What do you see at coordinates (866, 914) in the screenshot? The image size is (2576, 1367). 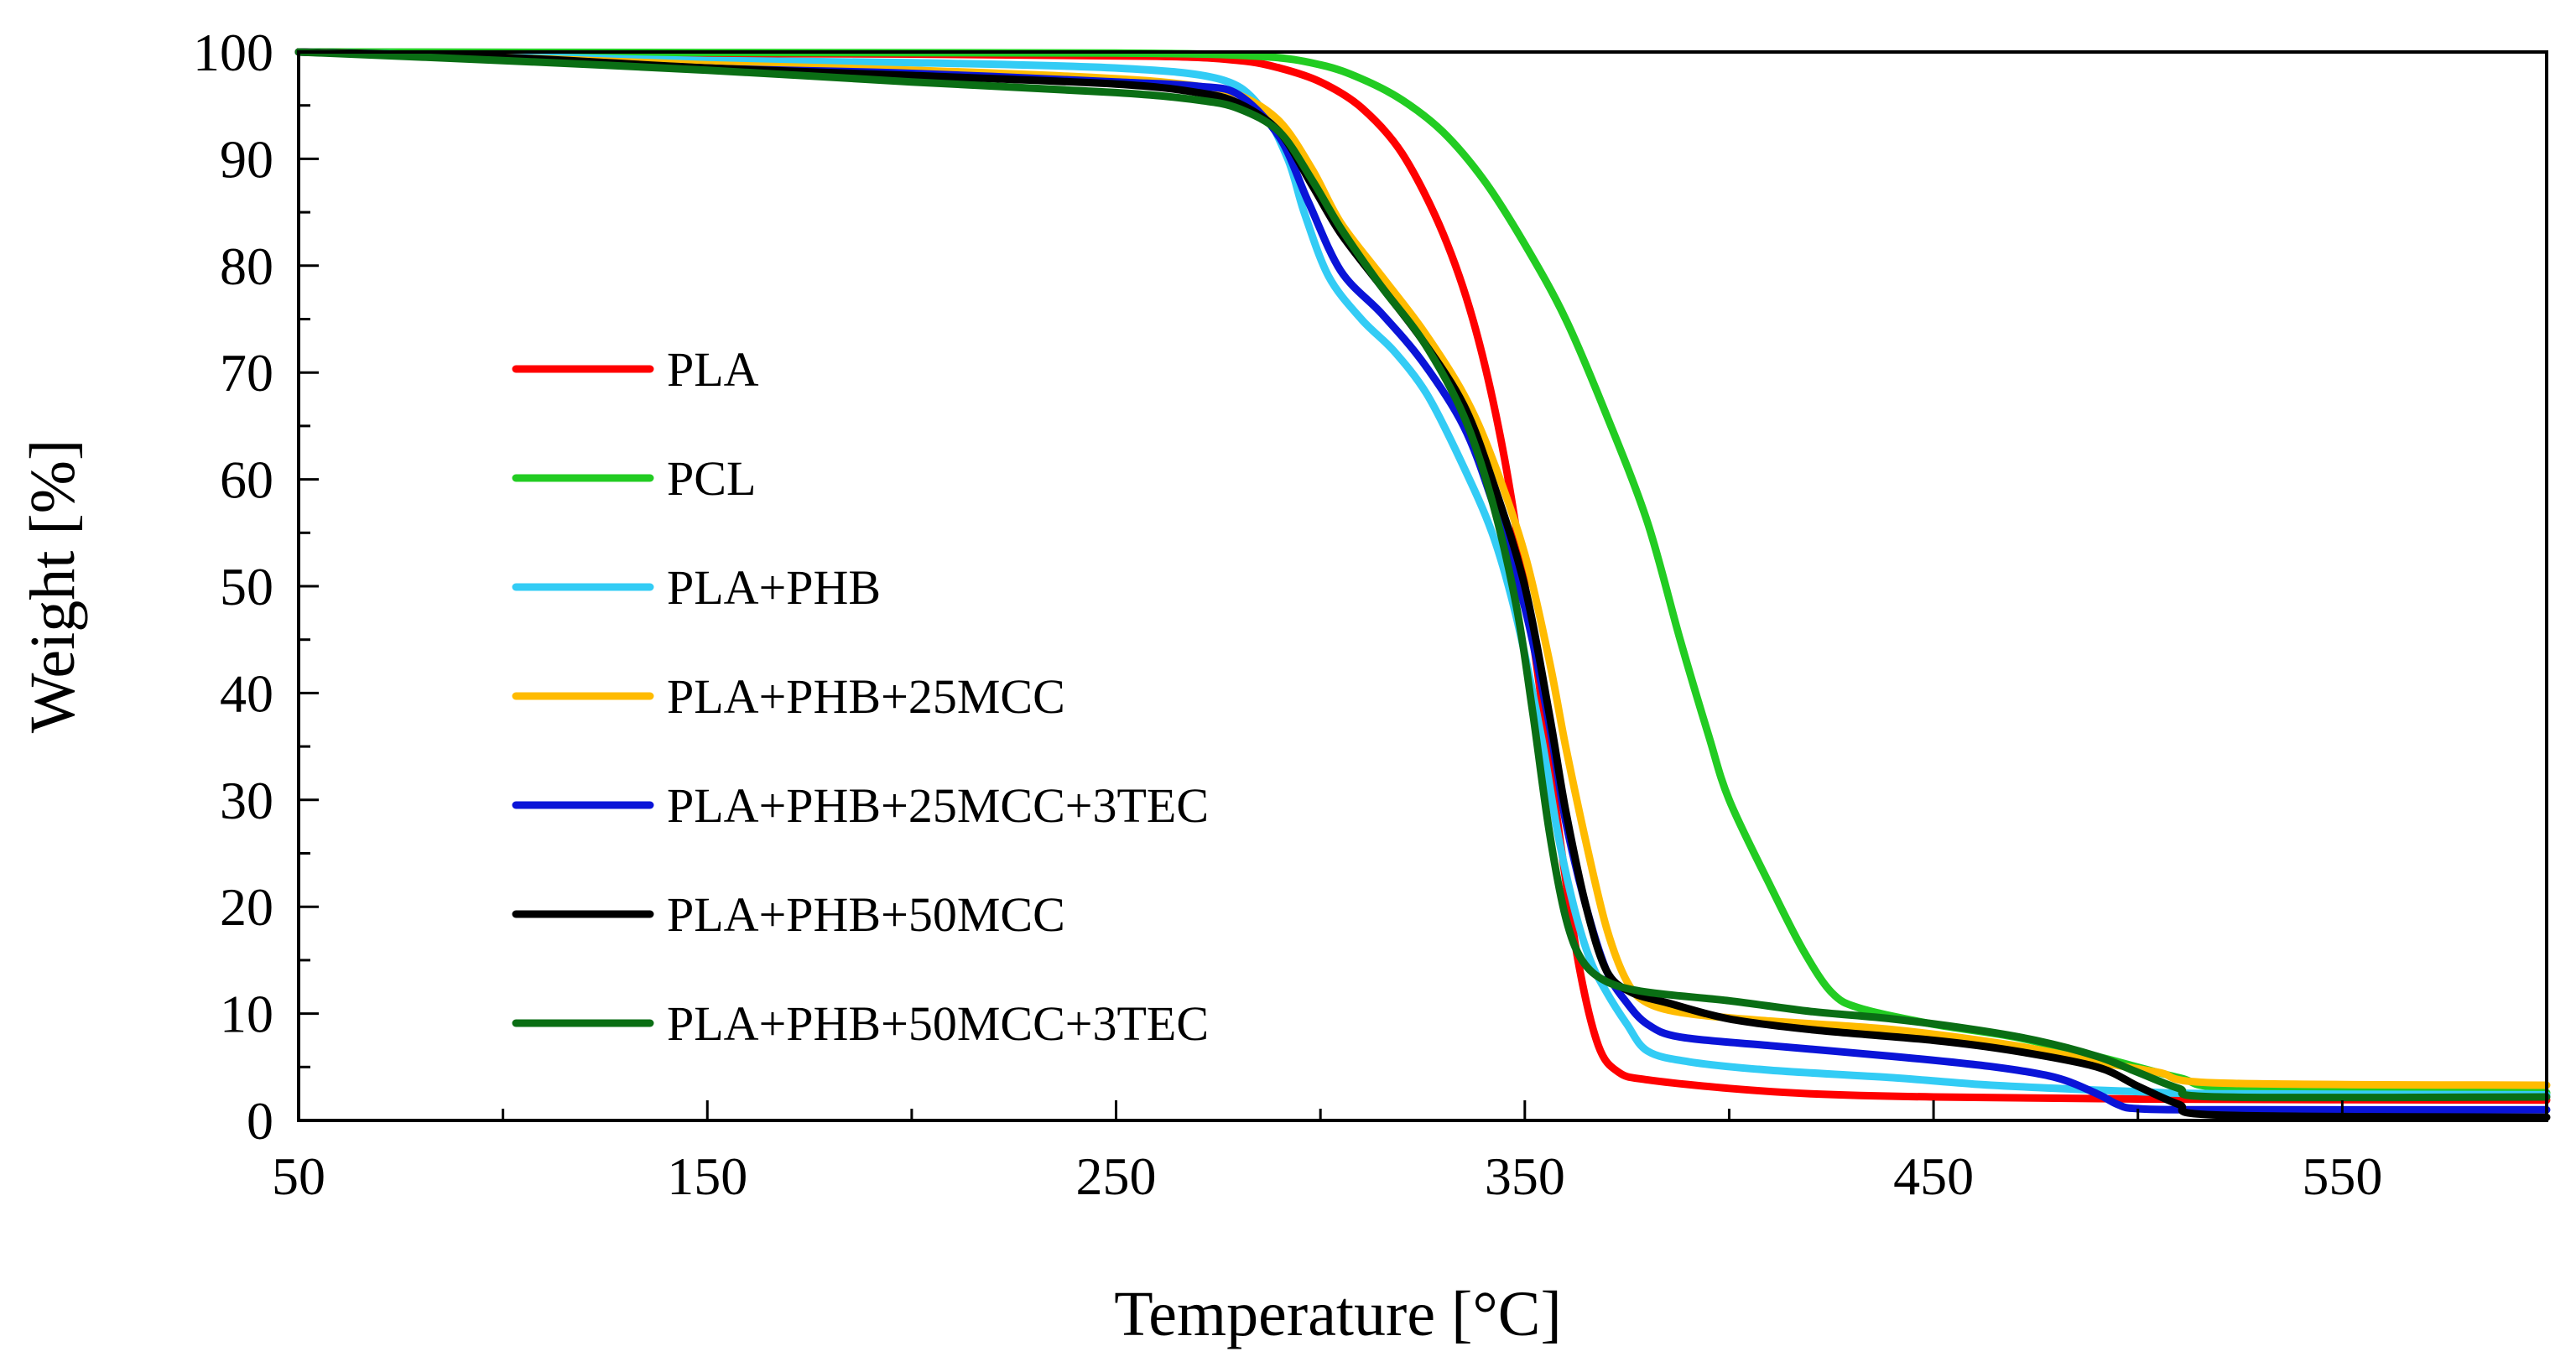 I see `legend-label-6: PLA+PHB+50MCC` at bounding box center [866, 914].